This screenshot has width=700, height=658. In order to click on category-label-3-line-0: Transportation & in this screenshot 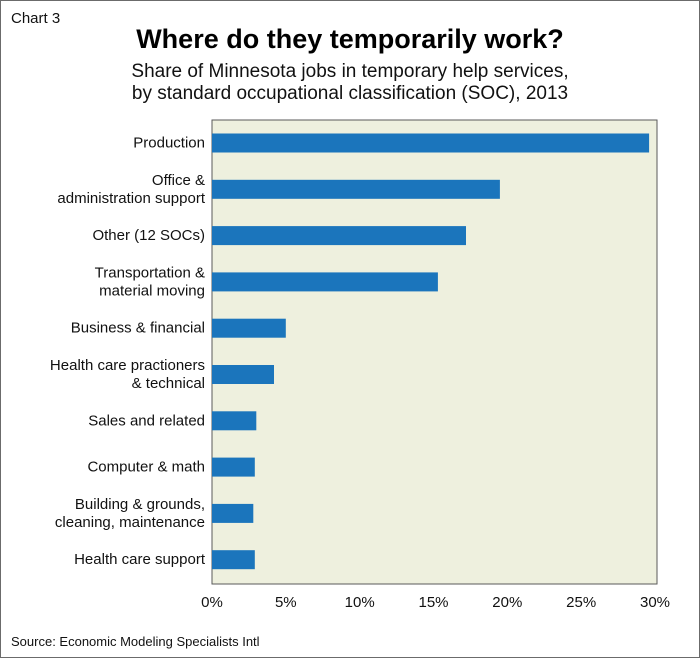, I will do `click(150, 272)`.